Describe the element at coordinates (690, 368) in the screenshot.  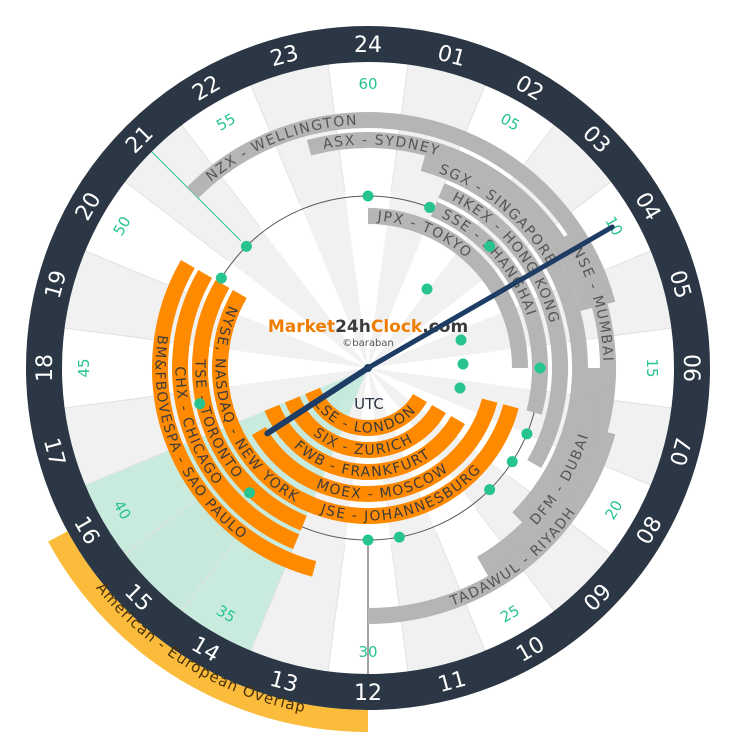
I see `hour-label: 06` at that location.